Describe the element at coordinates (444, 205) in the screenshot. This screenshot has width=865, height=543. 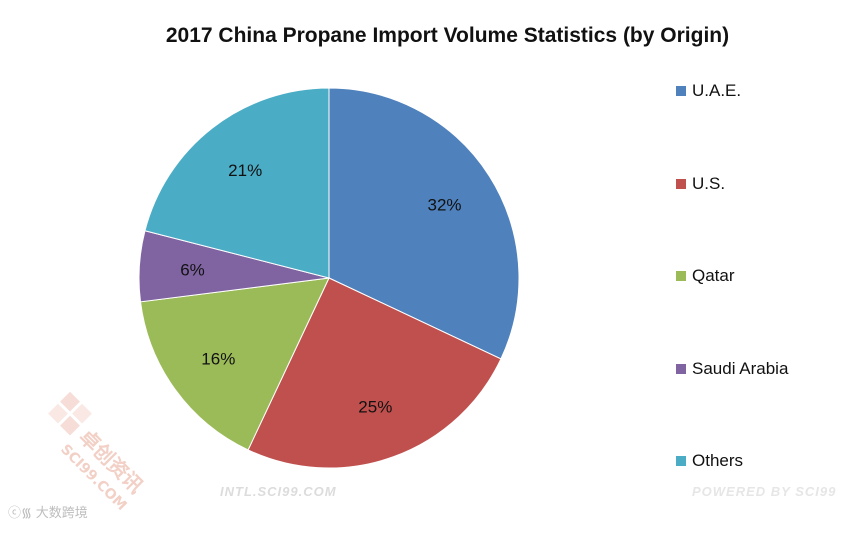
I see `data-label-u-a-e: 32%` at that location.